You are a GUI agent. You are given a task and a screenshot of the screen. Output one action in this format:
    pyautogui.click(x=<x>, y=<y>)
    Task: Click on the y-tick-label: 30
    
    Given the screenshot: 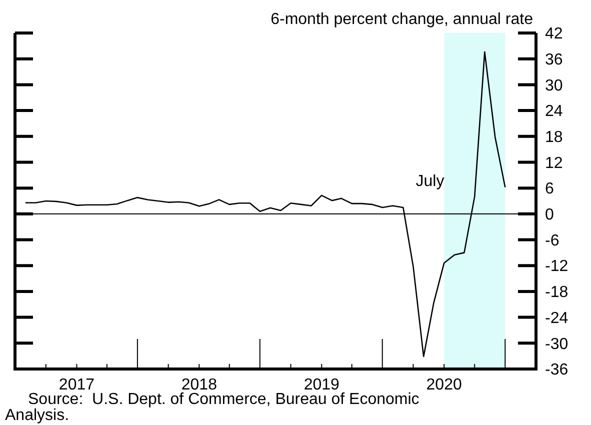 What is the action you would take?
    pyautogui.click(x=554, y=85)
    